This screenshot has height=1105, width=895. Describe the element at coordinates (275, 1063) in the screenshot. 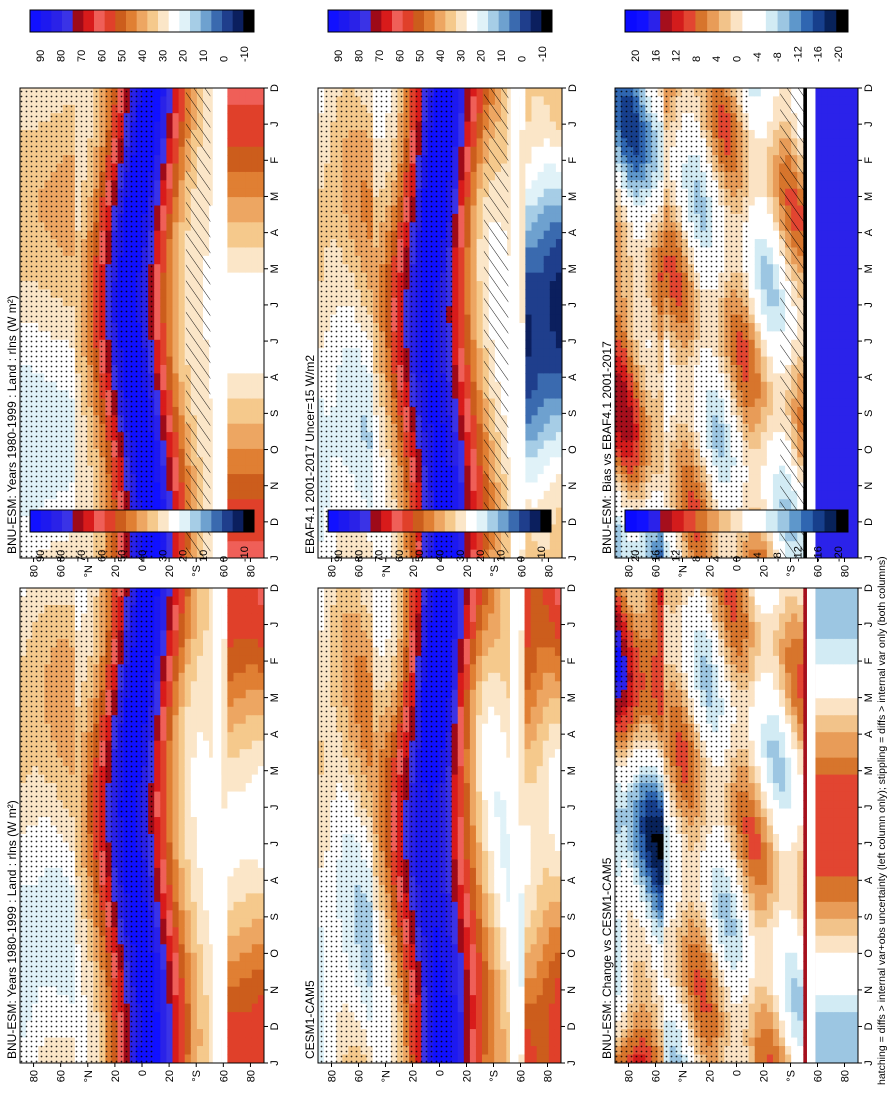

I see `month-tick-label: J` at that location.